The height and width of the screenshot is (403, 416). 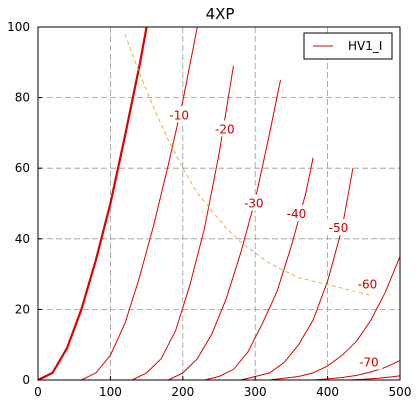 I want to click on y-tick-label: 60, so click(x=22, y=168).